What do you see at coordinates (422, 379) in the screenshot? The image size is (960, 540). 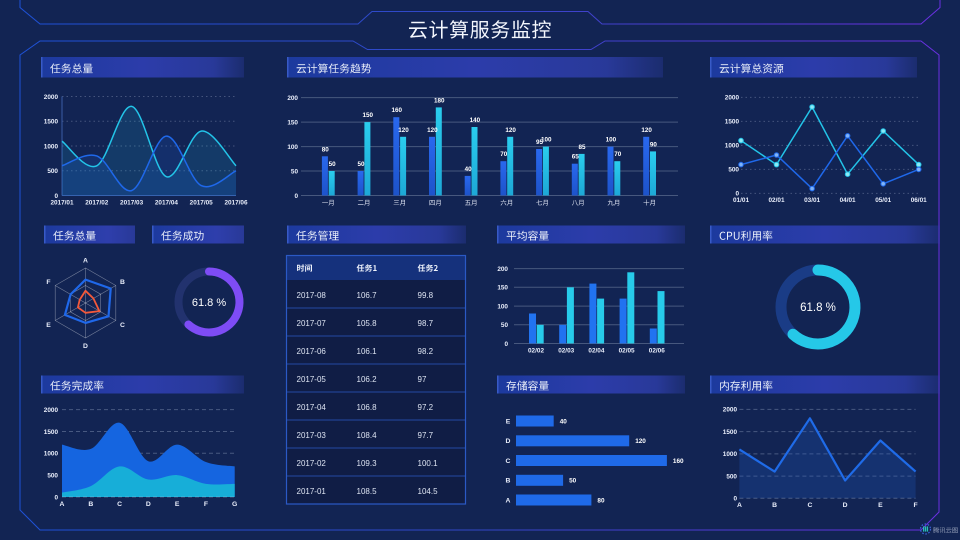 I see `svg-text: 97` at bounding box center [422, 379].